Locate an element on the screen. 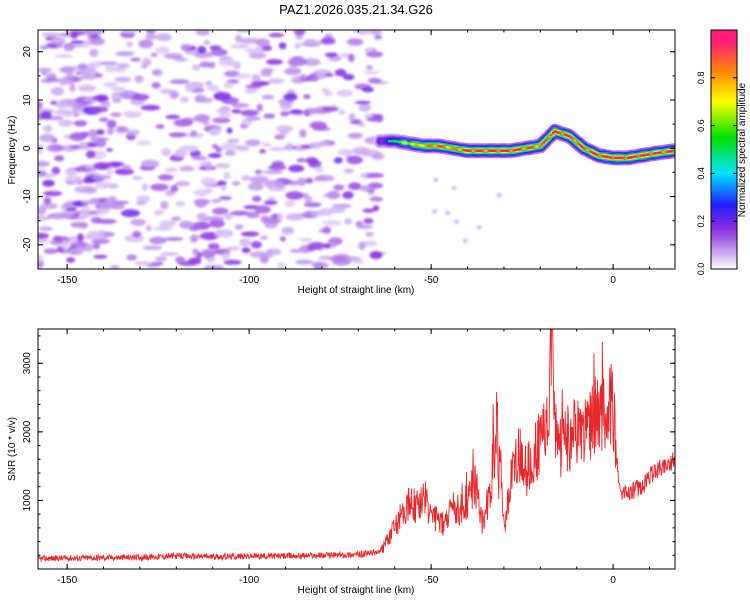 This screenshot has height=600, width=750. y-tick-label: 0 is located at coordinates (27, 148).